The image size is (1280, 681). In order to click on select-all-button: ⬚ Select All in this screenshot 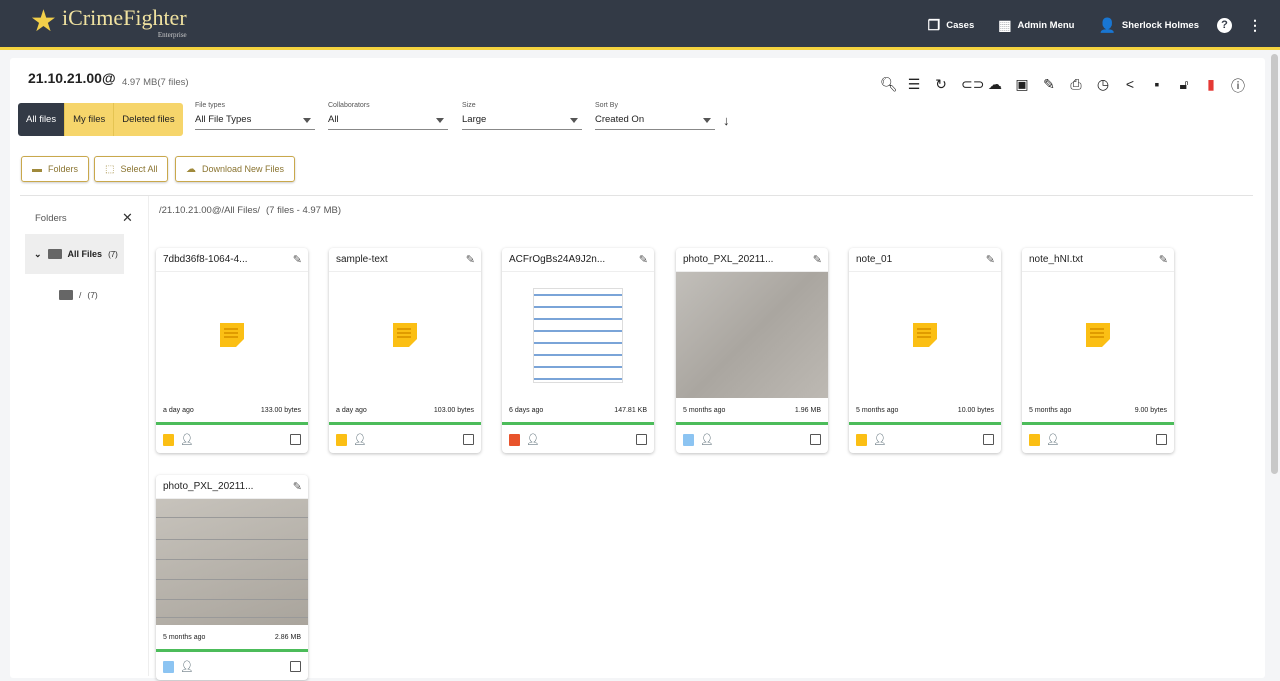, I will do `click(131, 169)`.